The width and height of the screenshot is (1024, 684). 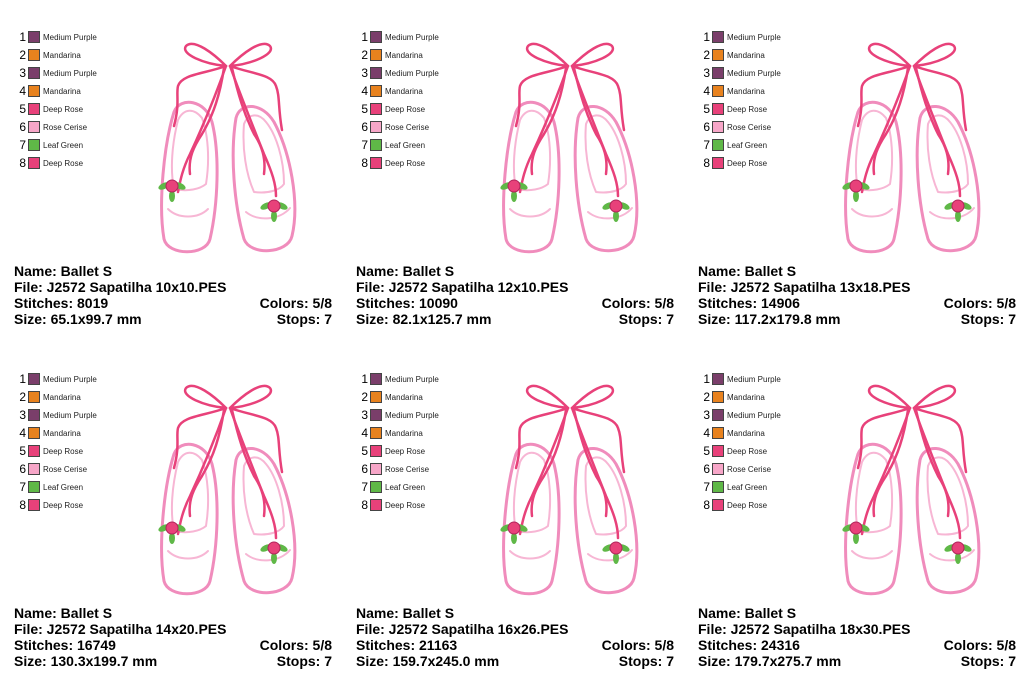 I want to click on design-size: Size: 159.7x245.0 mm, so click(x=428, y=661).